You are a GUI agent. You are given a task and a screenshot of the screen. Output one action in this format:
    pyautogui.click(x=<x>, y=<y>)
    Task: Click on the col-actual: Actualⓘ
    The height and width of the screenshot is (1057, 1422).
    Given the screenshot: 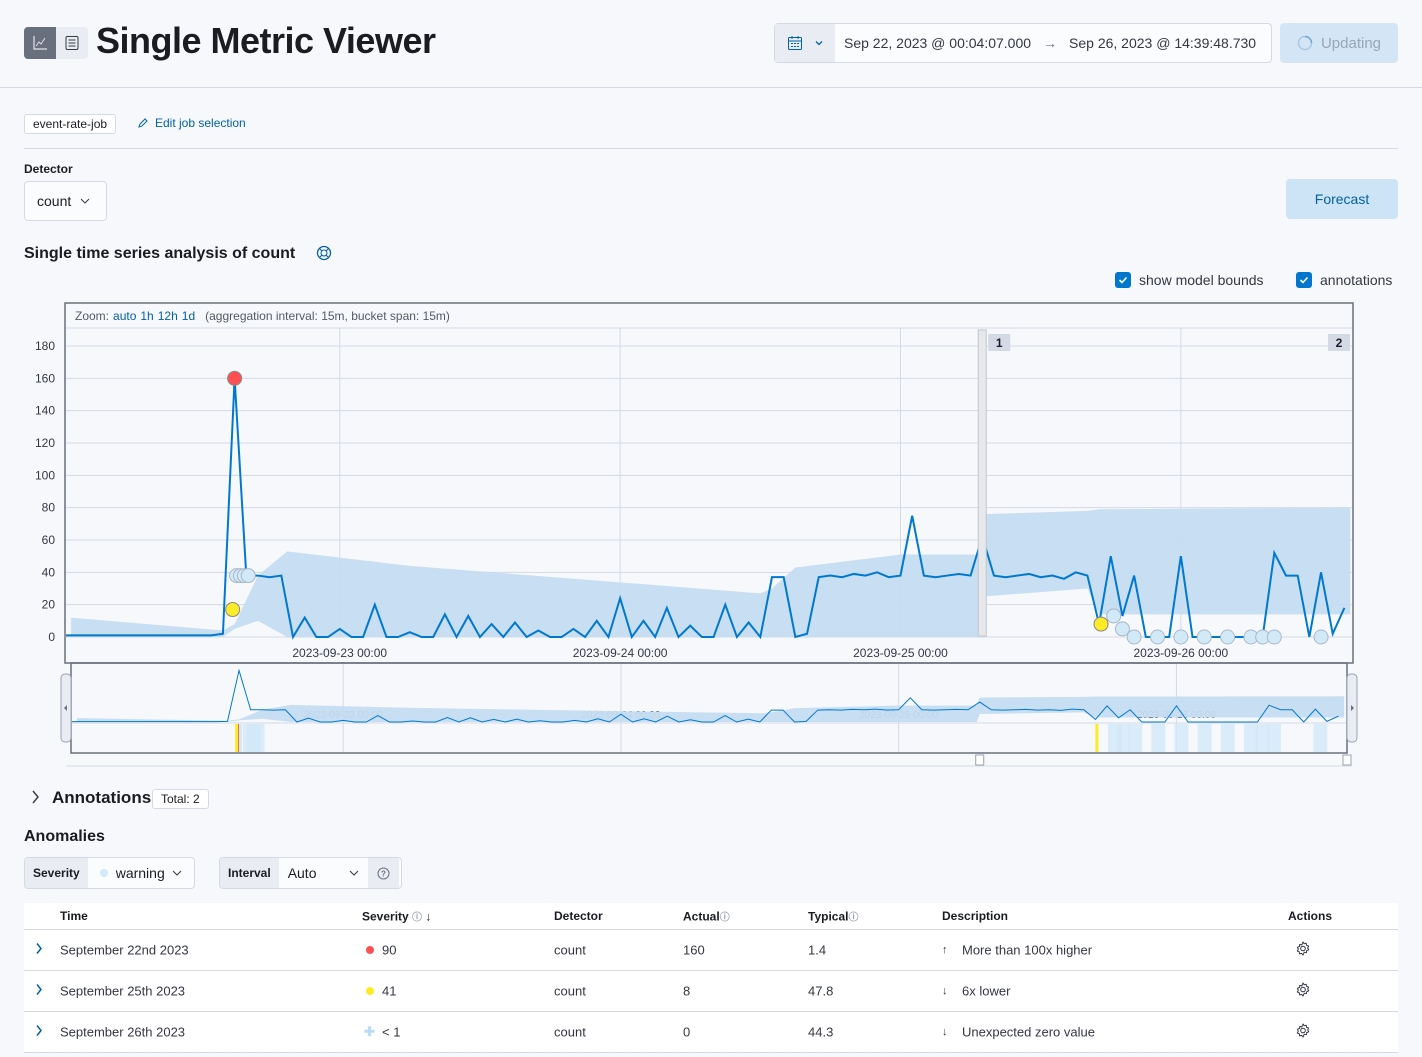 What is the action you would take?
    pyautogui.click(x=706, y=916)
    